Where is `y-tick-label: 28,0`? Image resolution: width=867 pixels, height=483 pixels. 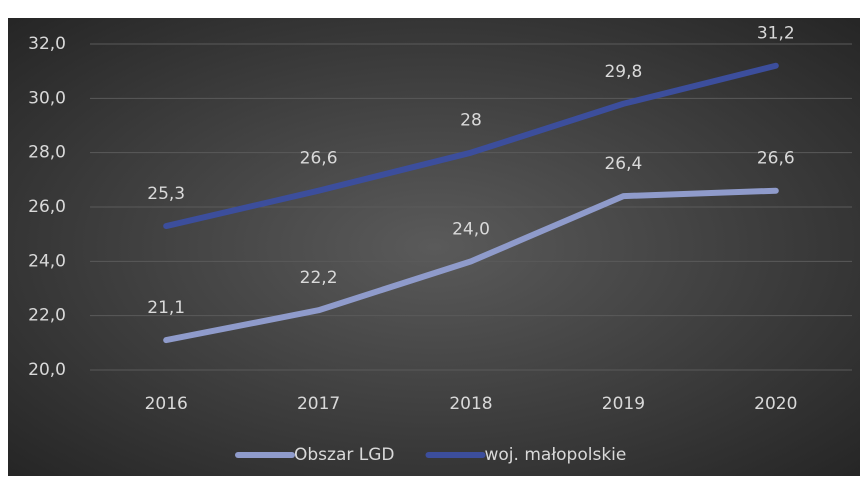
y-tick-label: 28,0 is located at coordinates (47, 153).